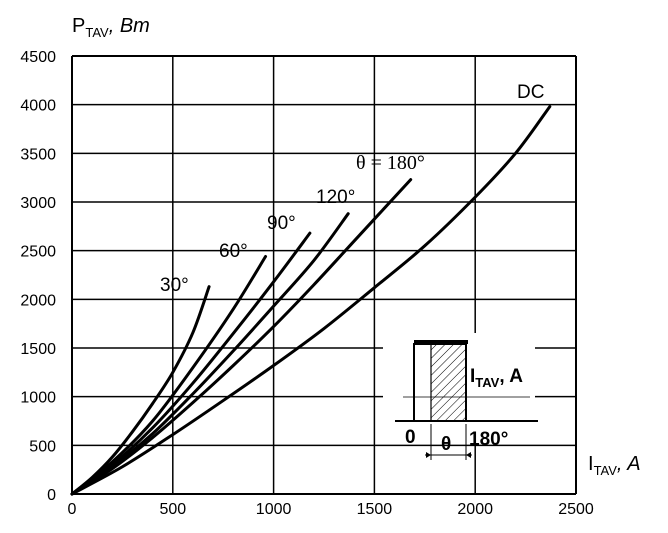 The image size is (668, 533). I want to click on x-tick-label-1500: 1500, so click(375, 509).